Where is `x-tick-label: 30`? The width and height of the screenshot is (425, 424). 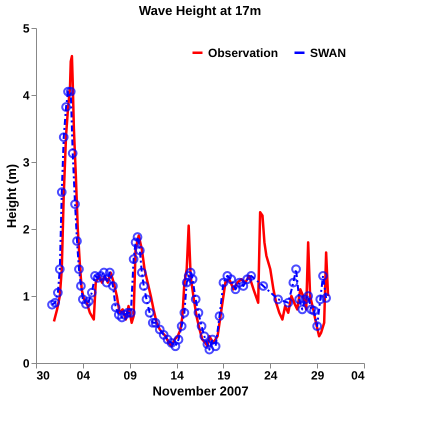
x-tick-label: 30 is located at coordinates (43, 375).